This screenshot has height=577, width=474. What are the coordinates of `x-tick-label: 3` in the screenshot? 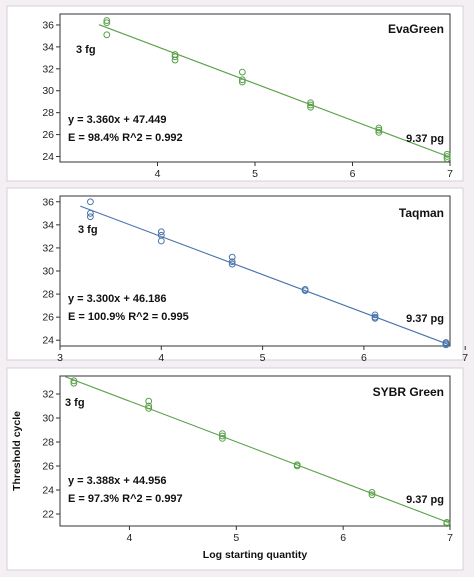 It's located at (60, 358).